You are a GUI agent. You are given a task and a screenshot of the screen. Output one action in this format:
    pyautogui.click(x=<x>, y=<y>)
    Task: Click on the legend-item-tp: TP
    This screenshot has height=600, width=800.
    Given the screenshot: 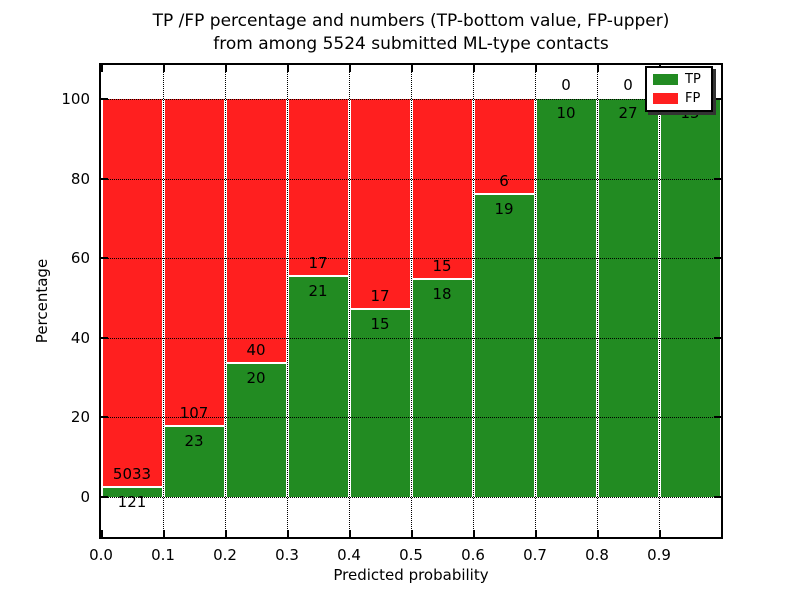 What is the action you would take?
    pyautogui.click(x=679, y=79)
    